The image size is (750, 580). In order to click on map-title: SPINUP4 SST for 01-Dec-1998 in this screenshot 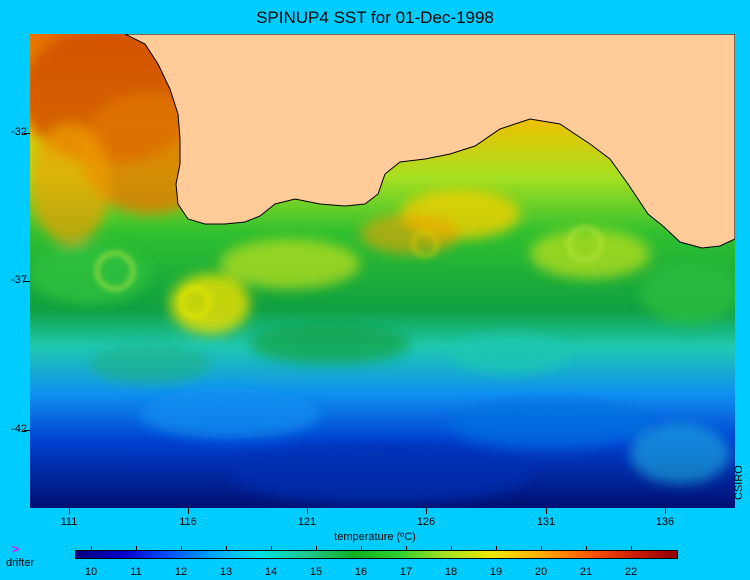, I will do `click(375, 17)`.